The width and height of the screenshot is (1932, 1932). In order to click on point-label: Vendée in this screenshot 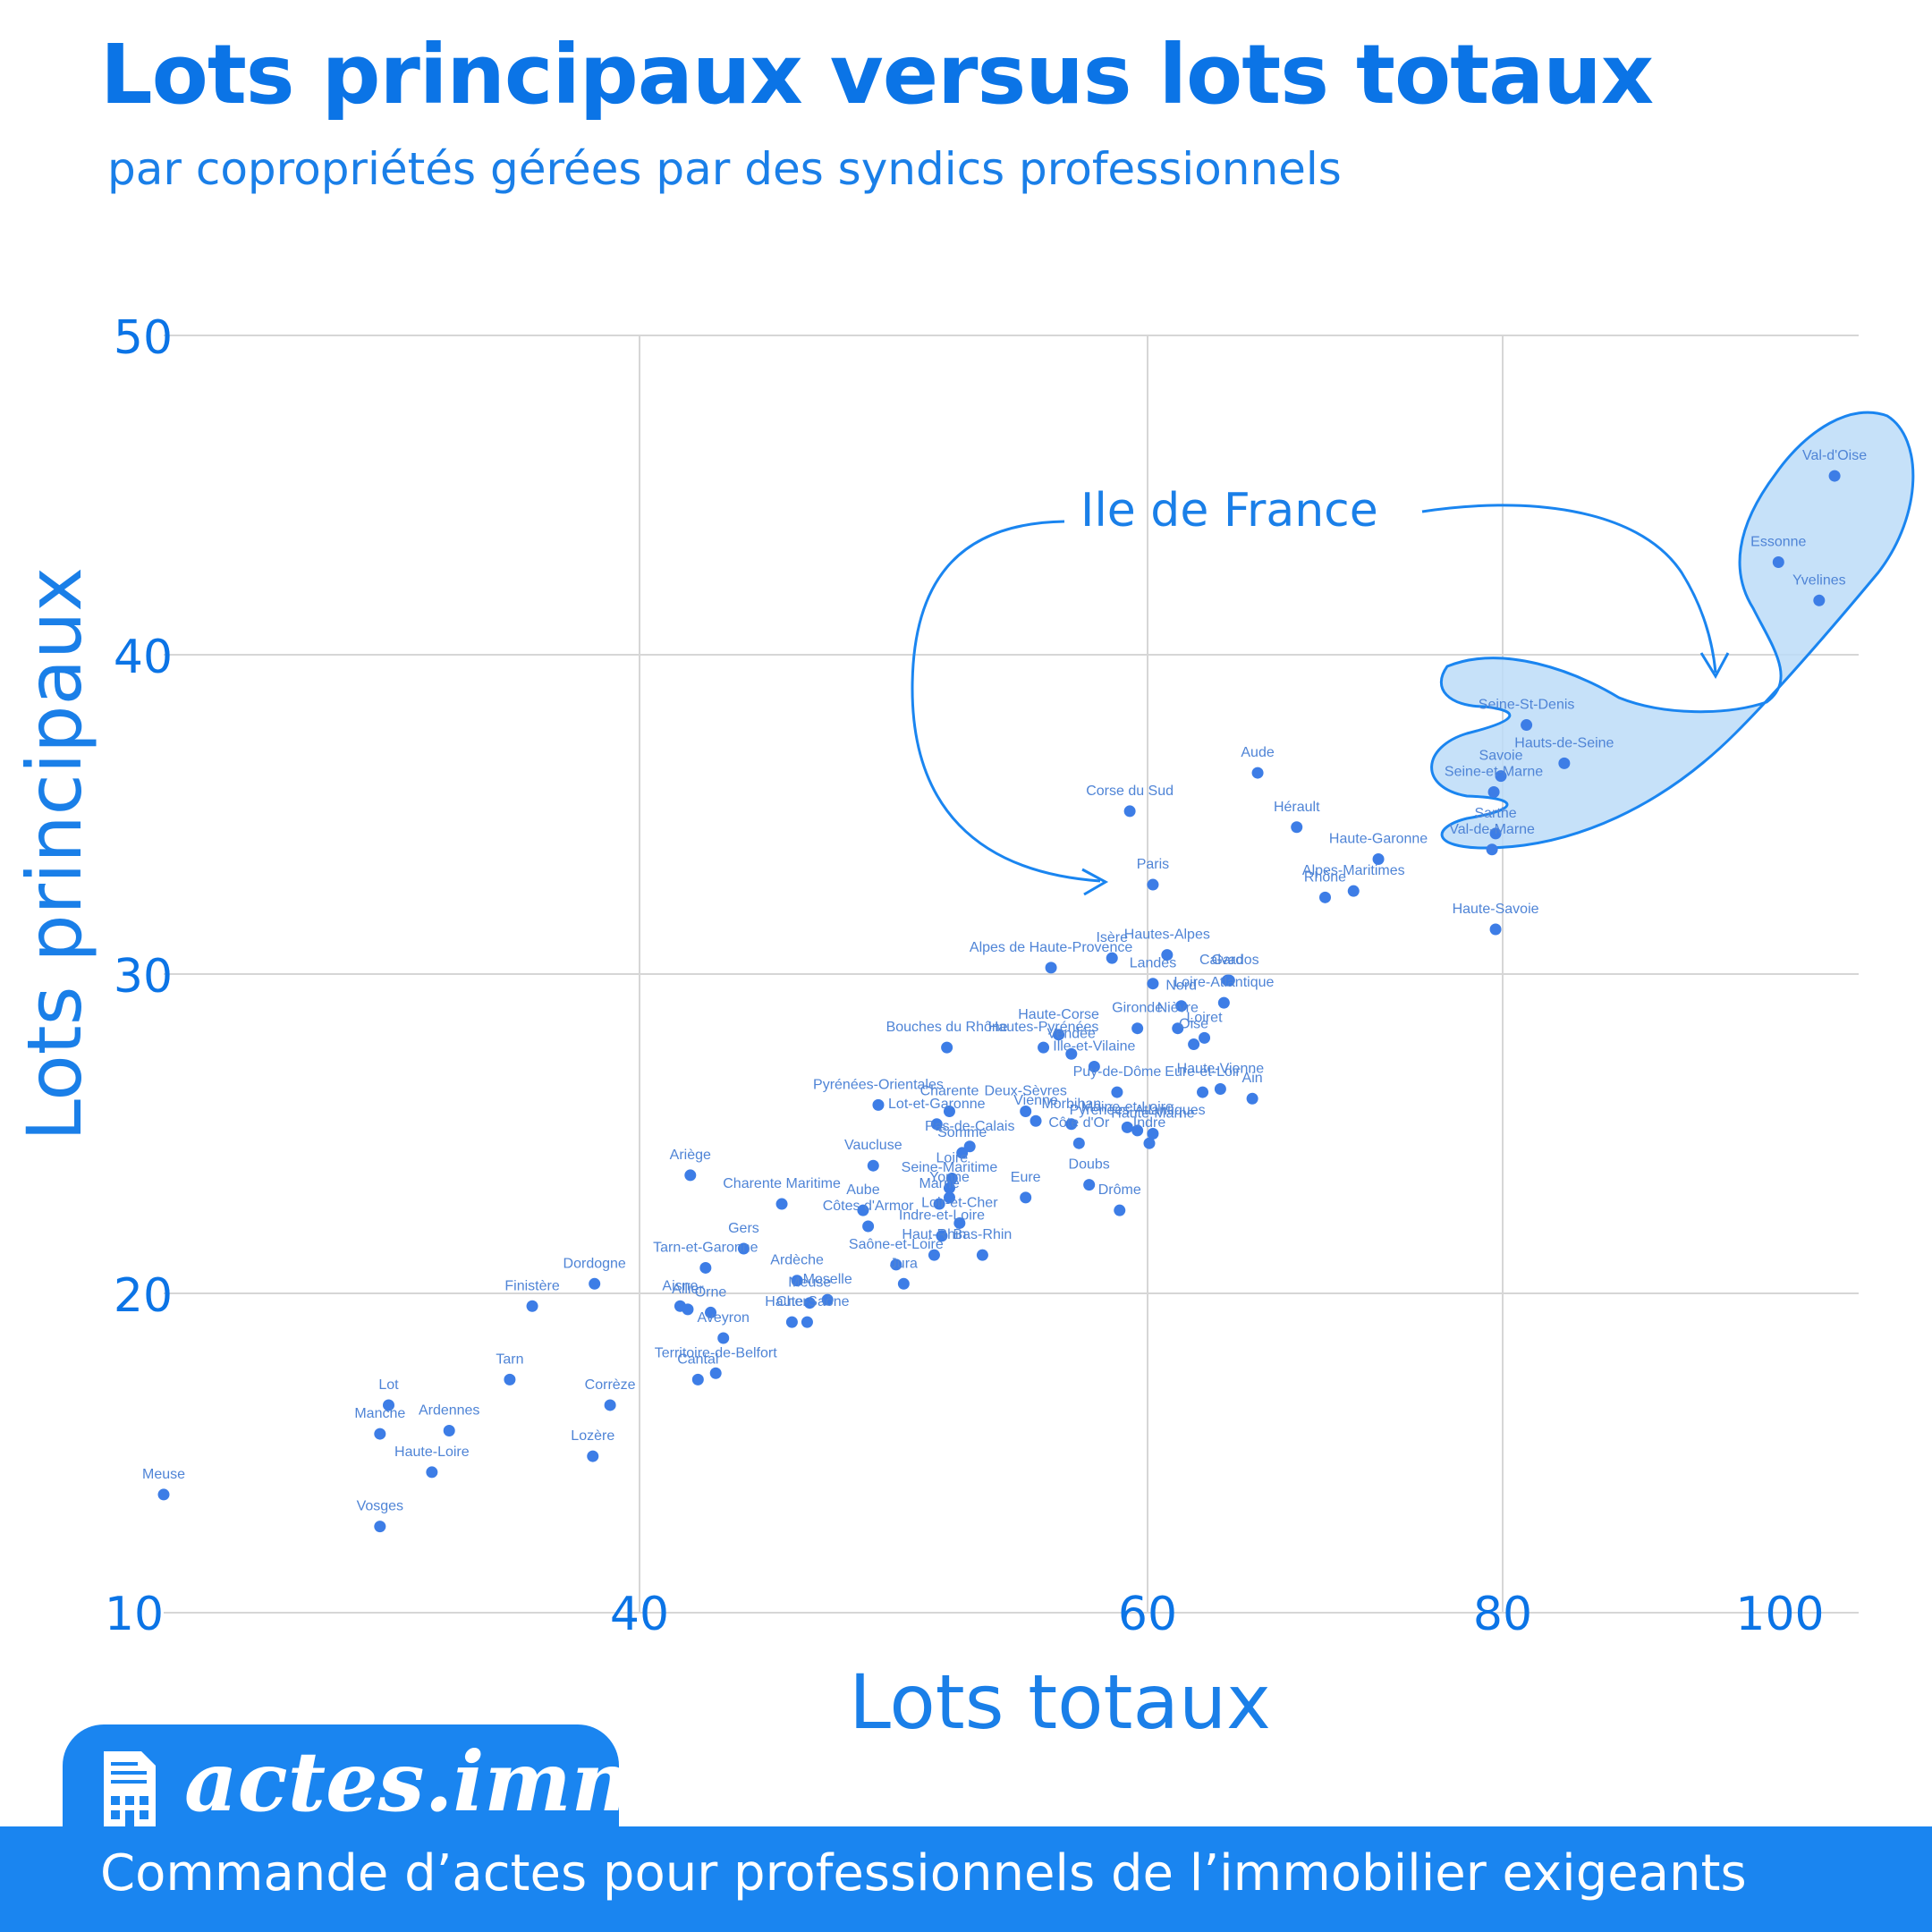, I will do `click(1071, 1033)`.